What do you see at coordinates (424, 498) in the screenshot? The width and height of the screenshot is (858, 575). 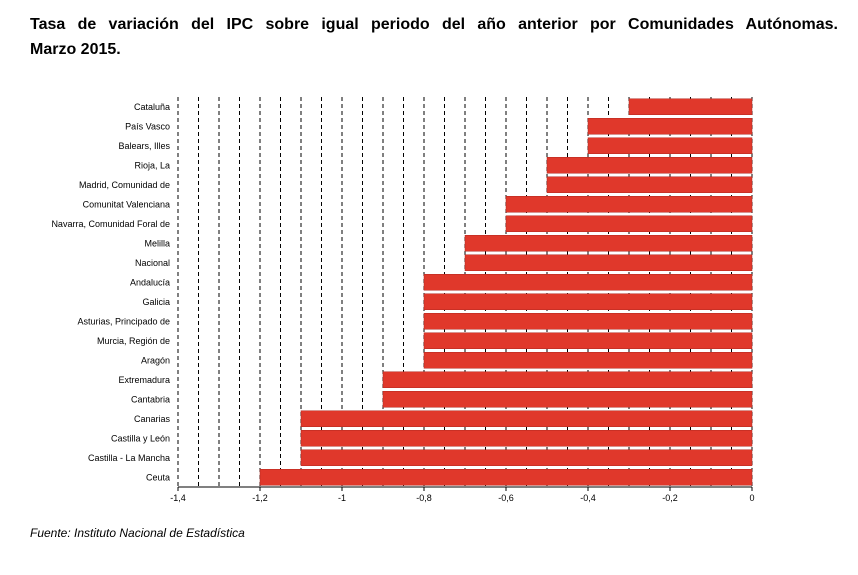 I see `x-tick-label: -0,8` at bounding box center [424, 498].